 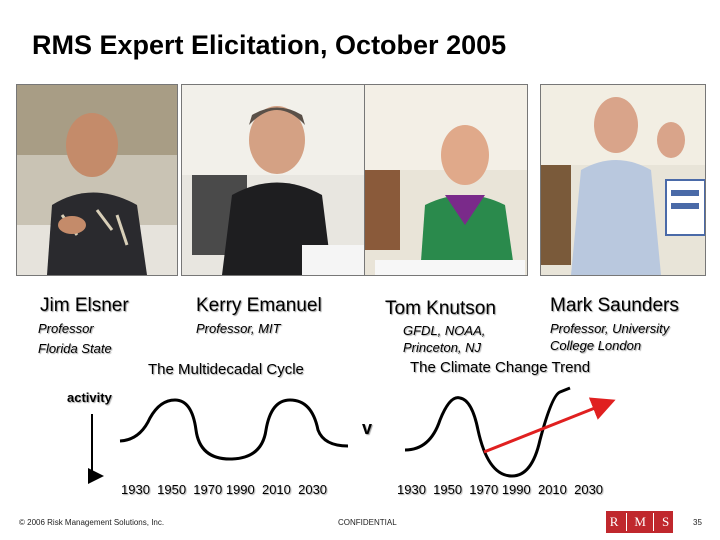 I want to click on photo-kerry-emanuel, so click(x=277, y=180).